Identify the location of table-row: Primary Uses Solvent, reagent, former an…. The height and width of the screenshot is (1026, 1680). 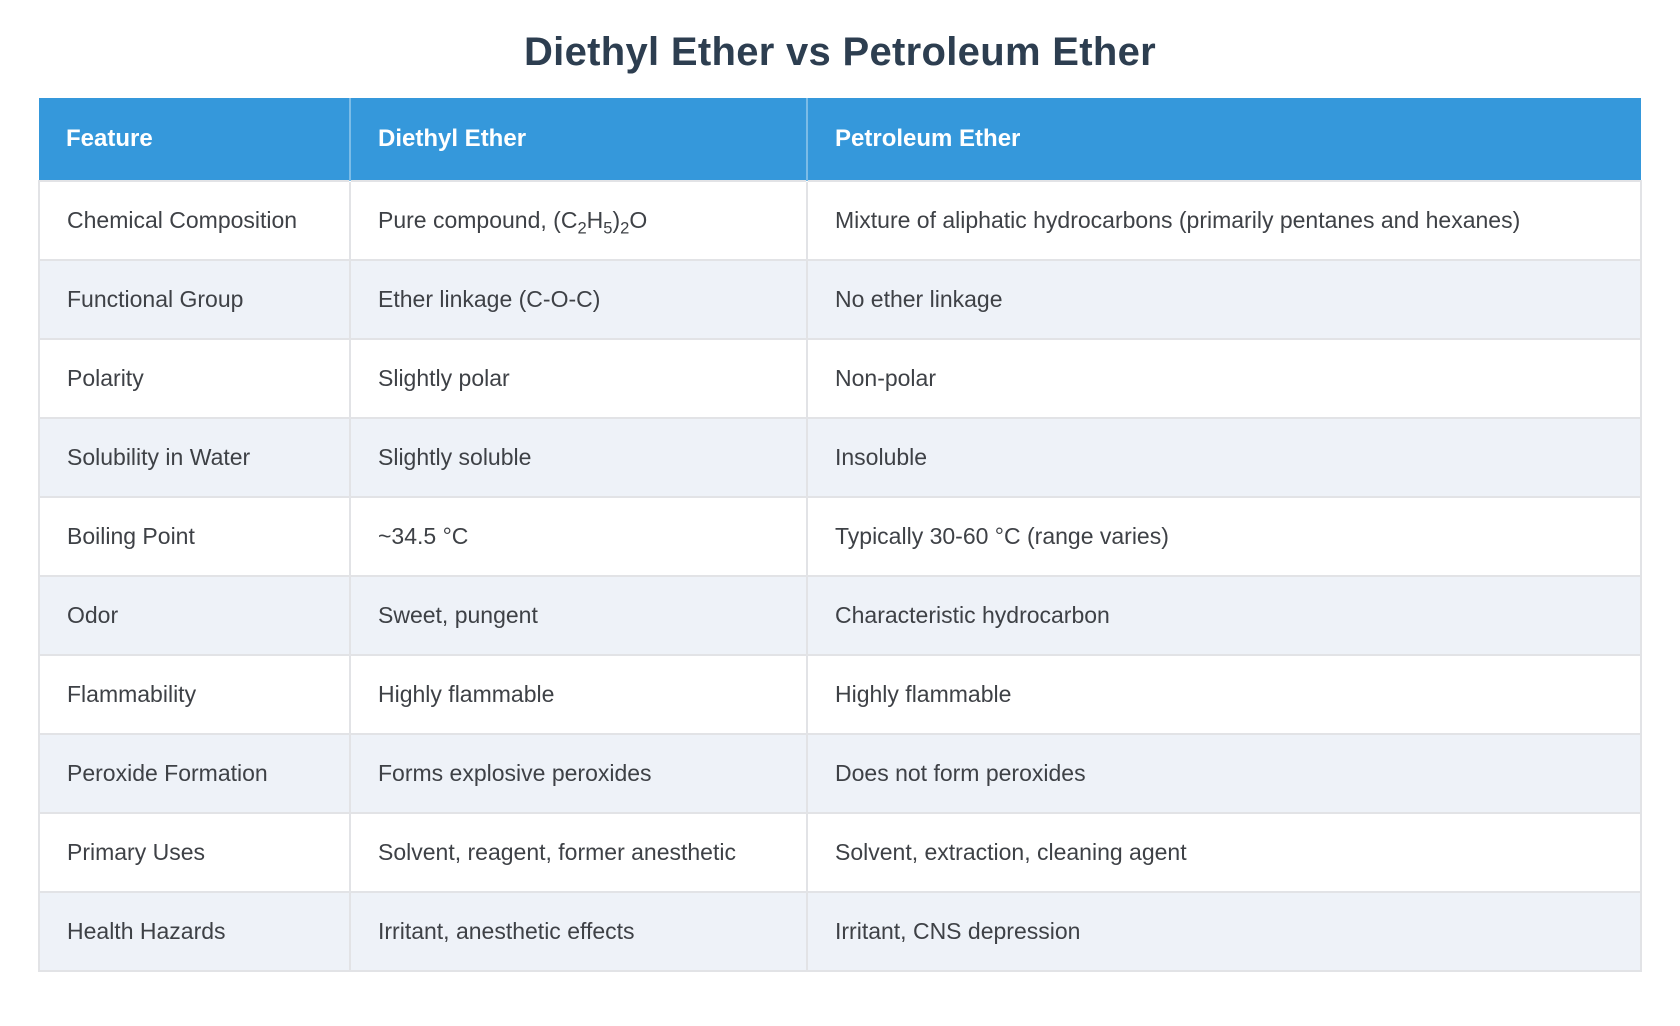
(840, 852).